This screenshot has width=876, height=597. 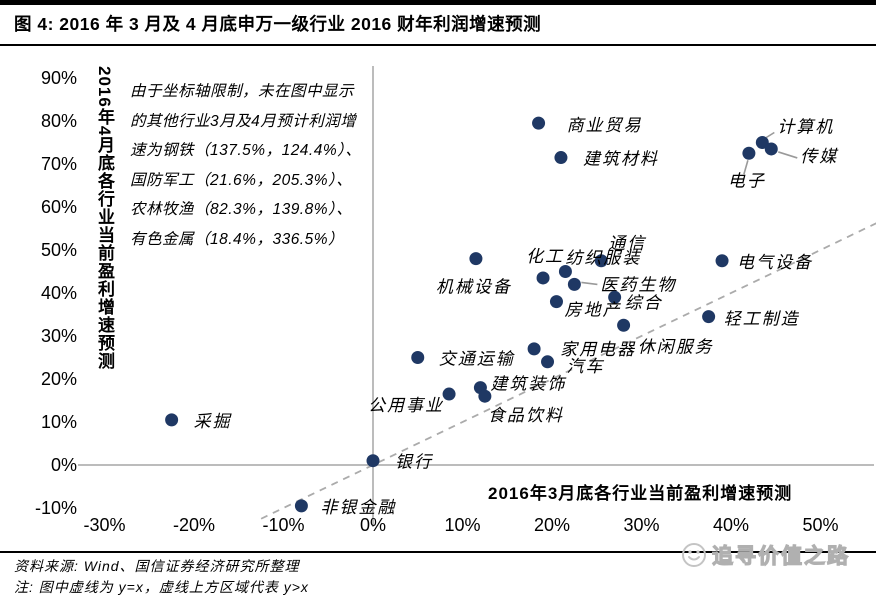 What do you see at coordinates (640, 493) in the screenshot?
I see `x-axis-title: 2016年3月底各行业当前盈利增速预测` at bounding box center [640, 493].